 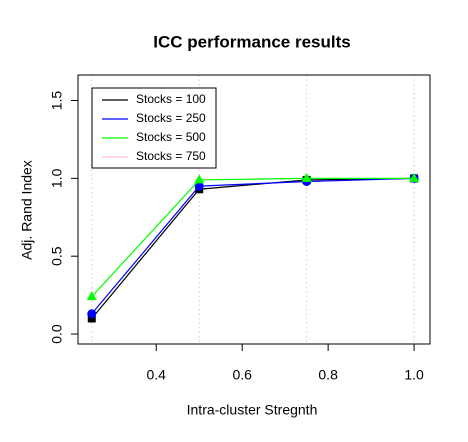 I want to click on x-tick-label: 0.4, so click(x=156, y=375).